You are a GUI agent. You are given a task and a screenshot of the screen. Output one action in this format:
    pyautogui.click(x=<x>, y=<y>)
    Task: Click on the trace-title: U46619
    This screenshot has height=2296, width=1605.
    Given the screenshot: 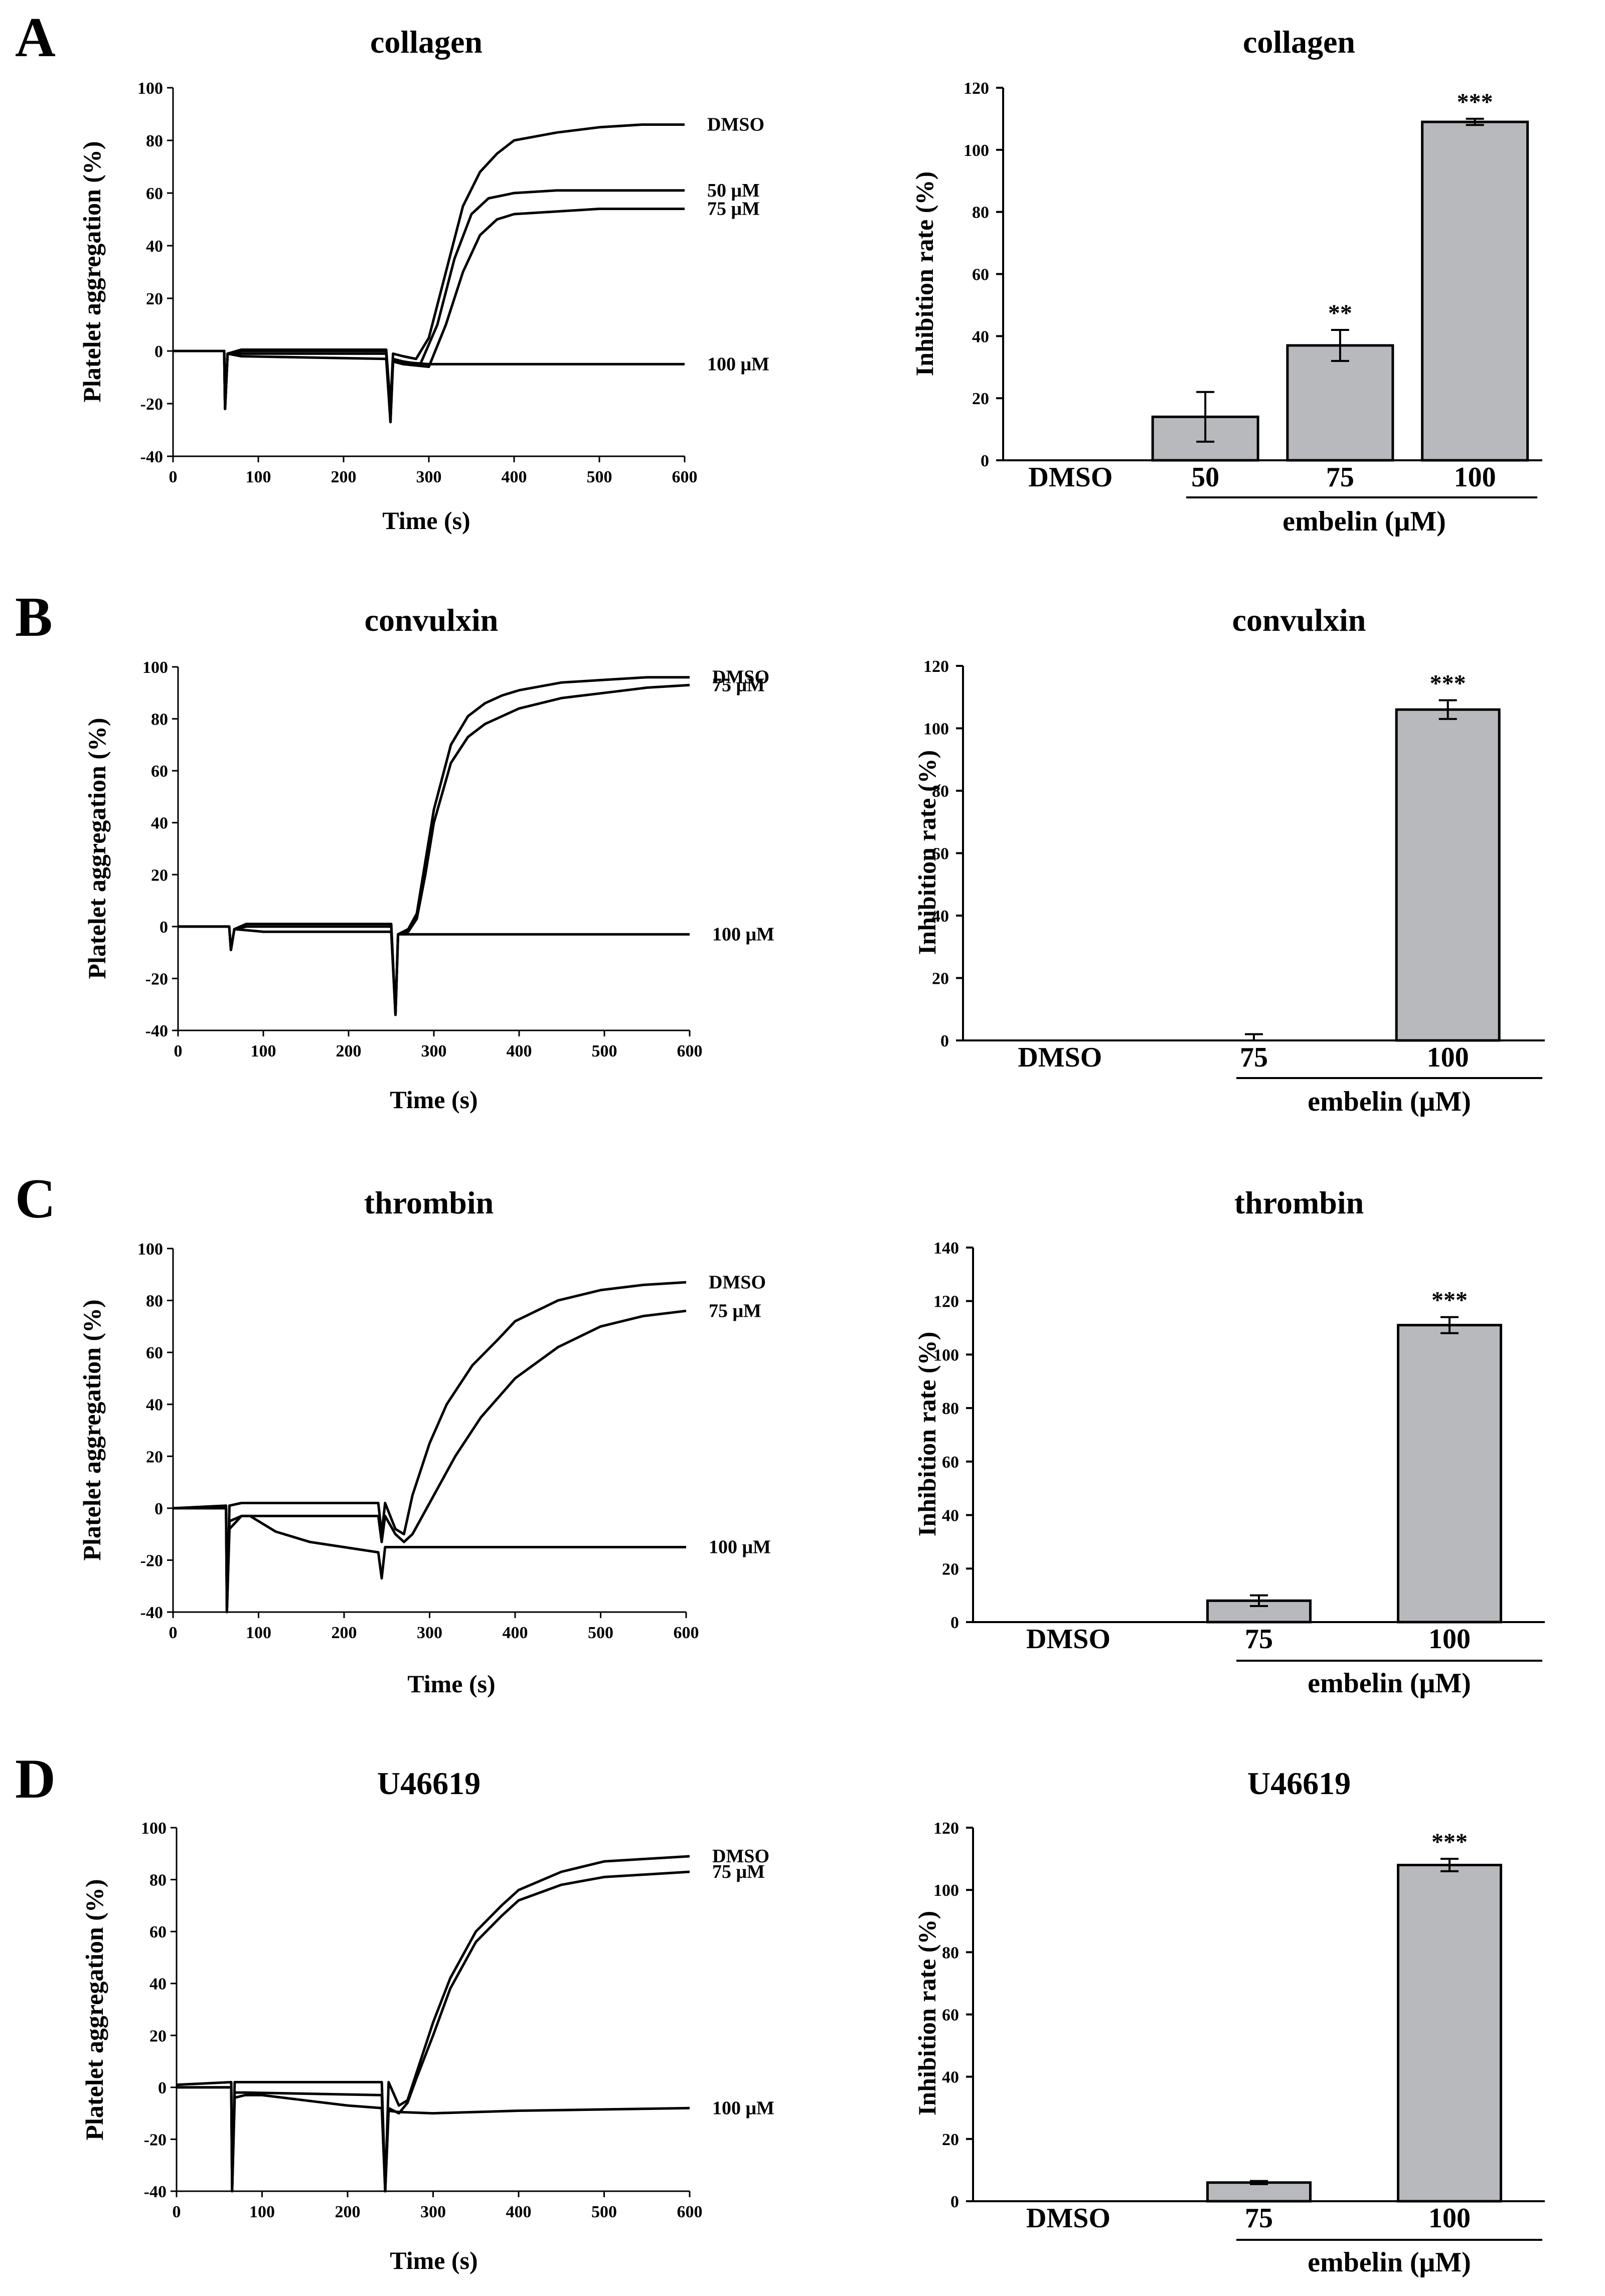 What is the action you would take?
    pyautogui.click(x=428, y=1783)
    